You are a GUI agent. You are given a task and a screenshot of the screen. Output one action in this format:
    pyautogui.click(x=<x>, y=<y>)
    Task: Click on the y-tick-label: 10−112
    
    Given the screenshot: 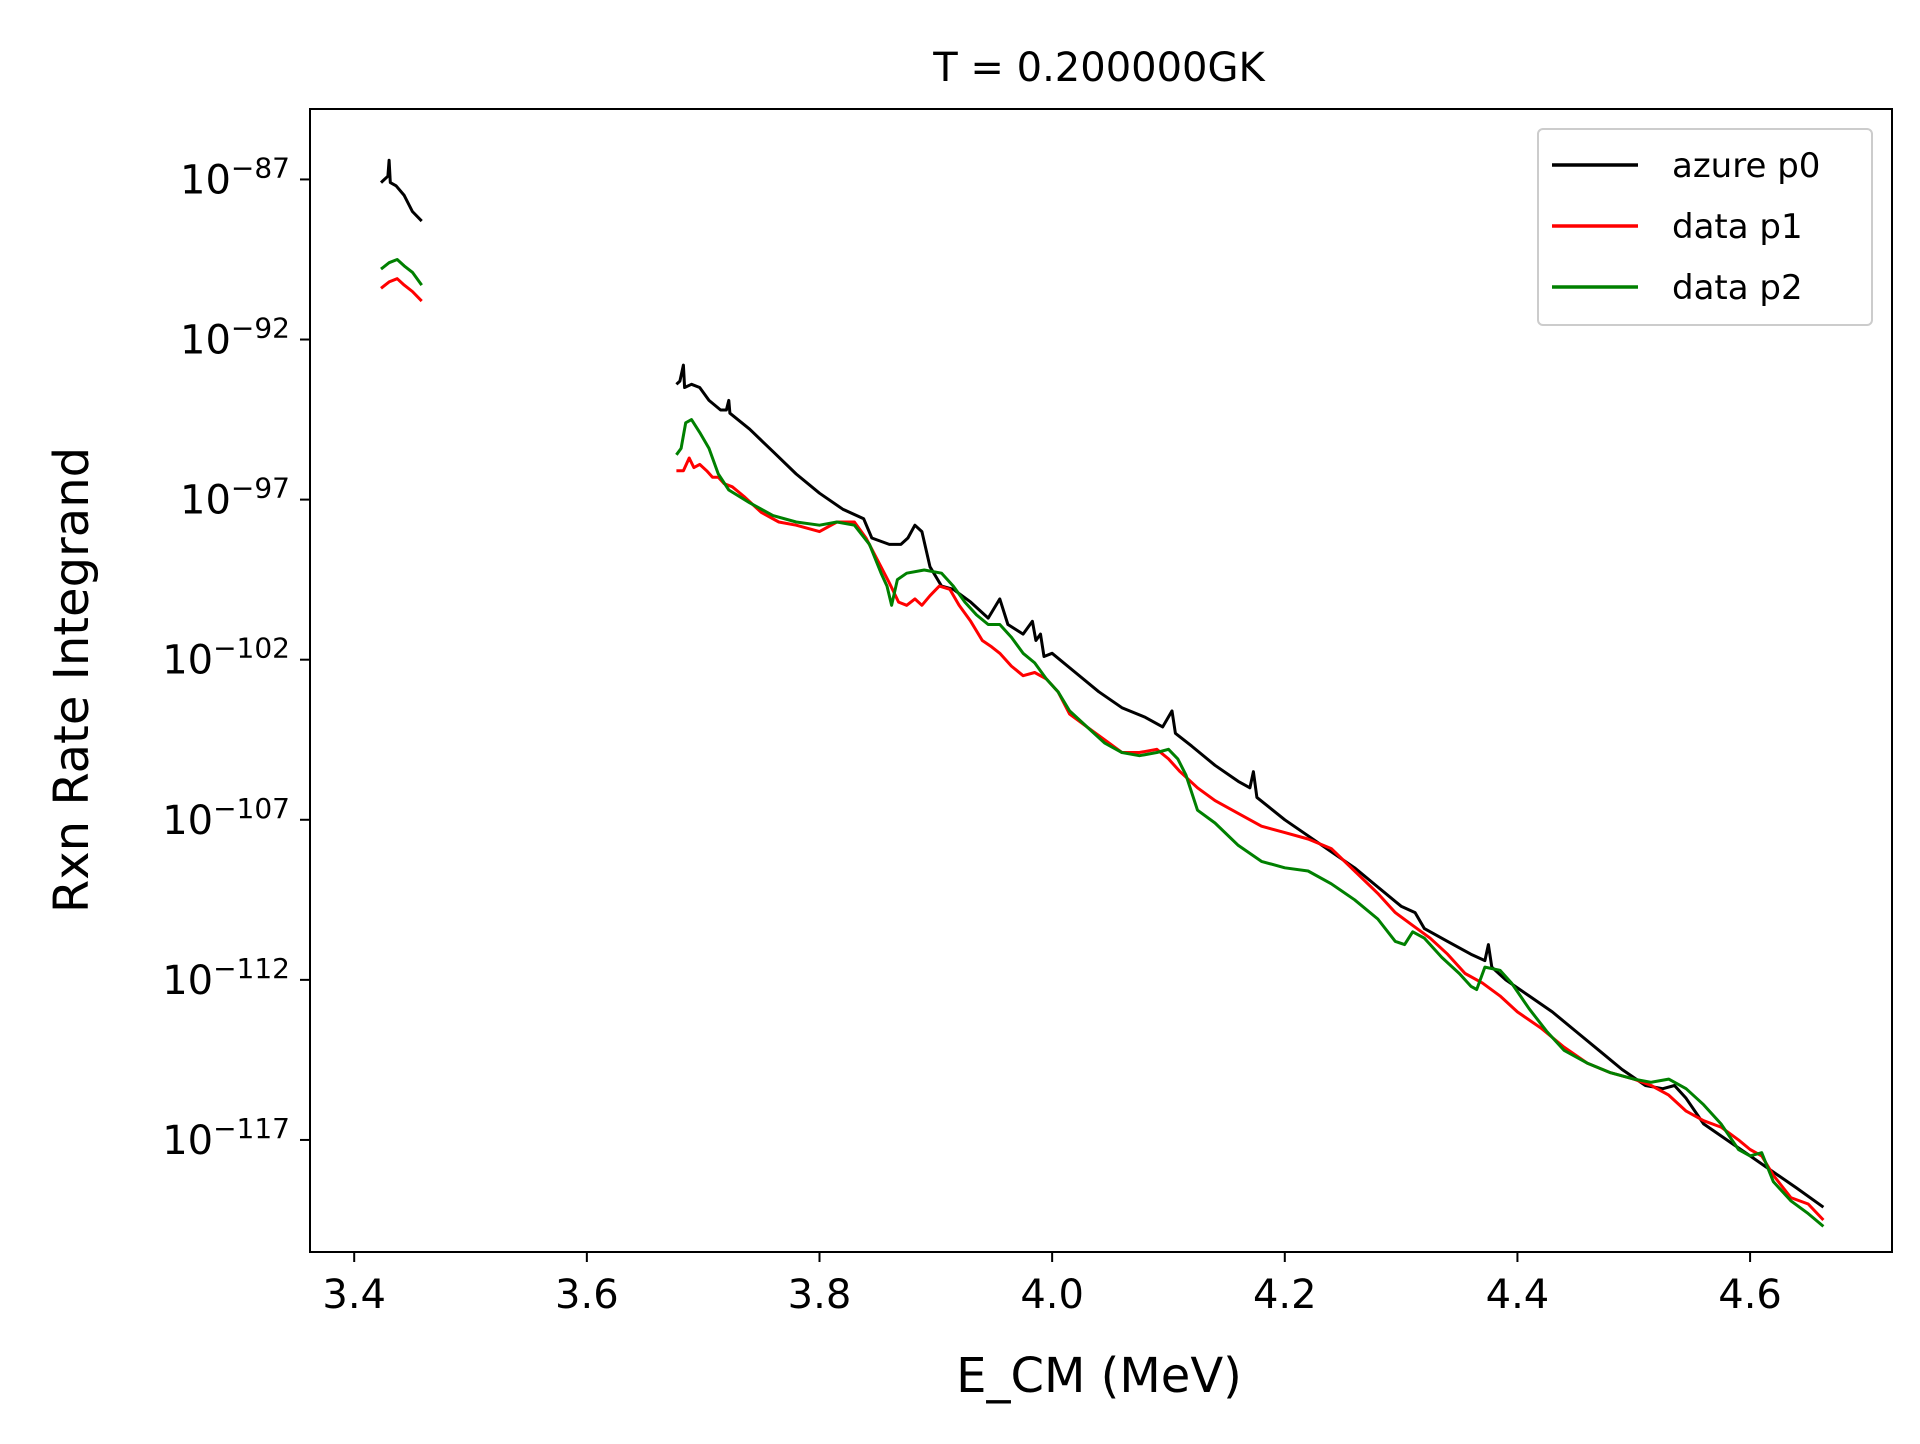 What is the action you would take?
    pyautogui.click(x=226, y=977)
    